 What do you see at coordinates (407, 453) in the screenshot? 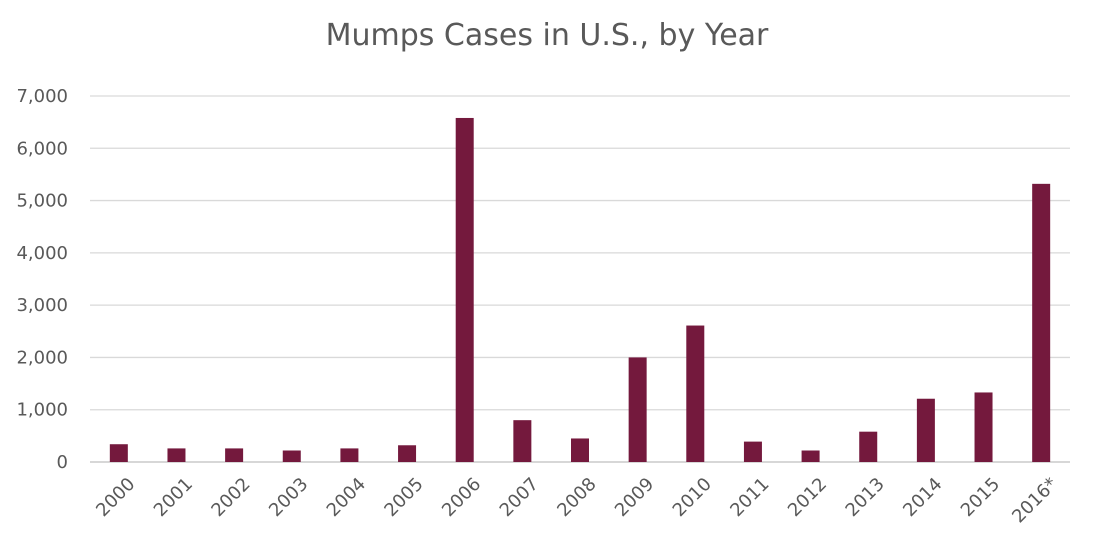
I see `bar-2005` at bounding box center [407, 453].